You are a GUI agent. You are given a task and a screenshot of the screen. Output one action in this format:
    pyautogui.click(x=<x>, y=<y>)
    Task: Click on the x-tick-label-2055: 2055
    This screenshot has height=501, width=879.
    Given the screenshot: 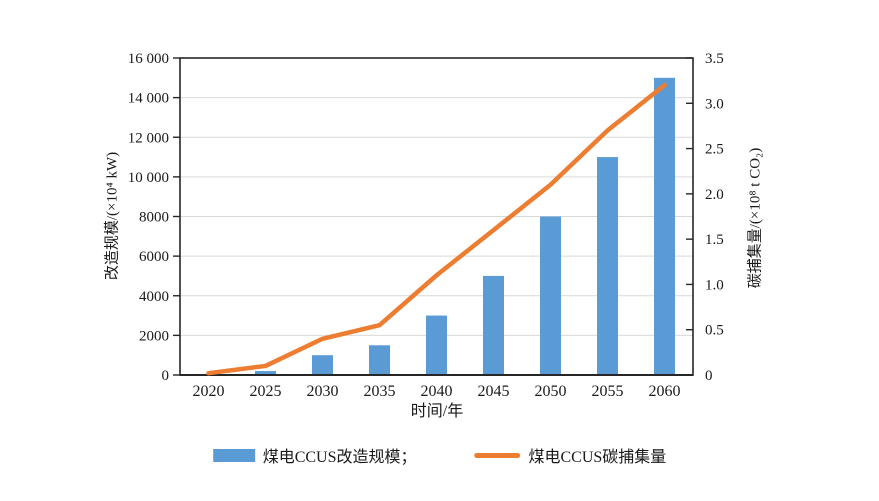 What is the action you would take?
    pyautogui.click(x=608, y=391)
    